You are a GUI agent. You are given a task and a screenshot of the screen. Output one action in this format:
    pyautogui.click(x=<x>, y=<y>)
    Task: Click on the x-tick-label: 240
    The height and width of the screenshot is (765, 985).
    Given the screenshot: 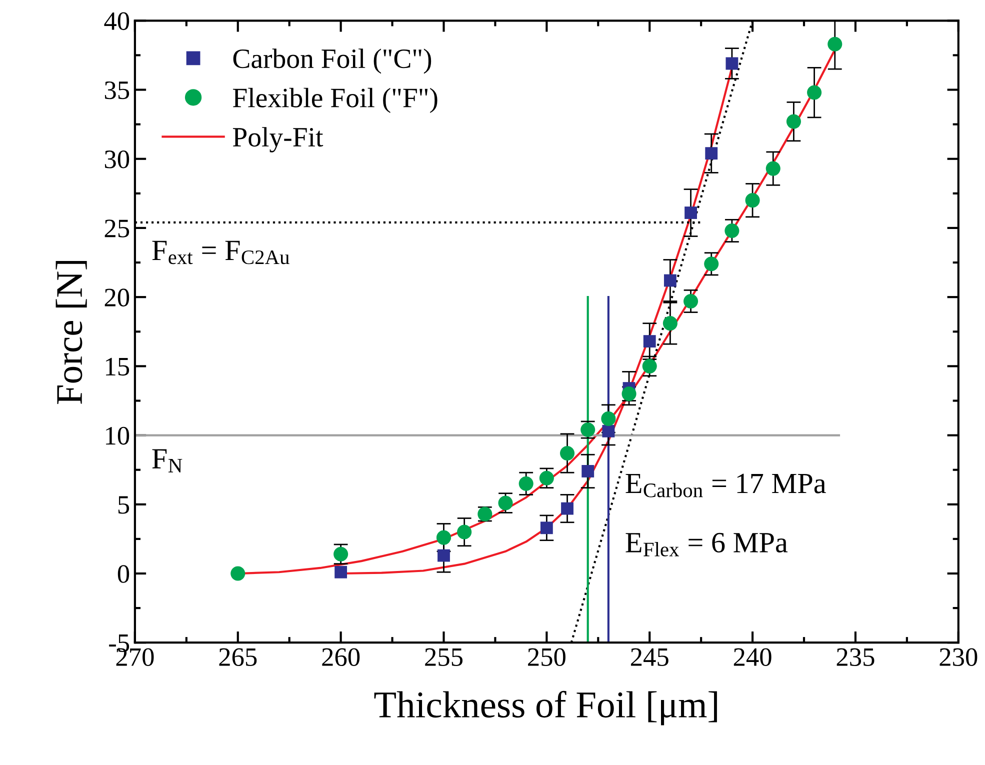 What is the action you would take?
    pyautogui.click(x=753, y=657)
    